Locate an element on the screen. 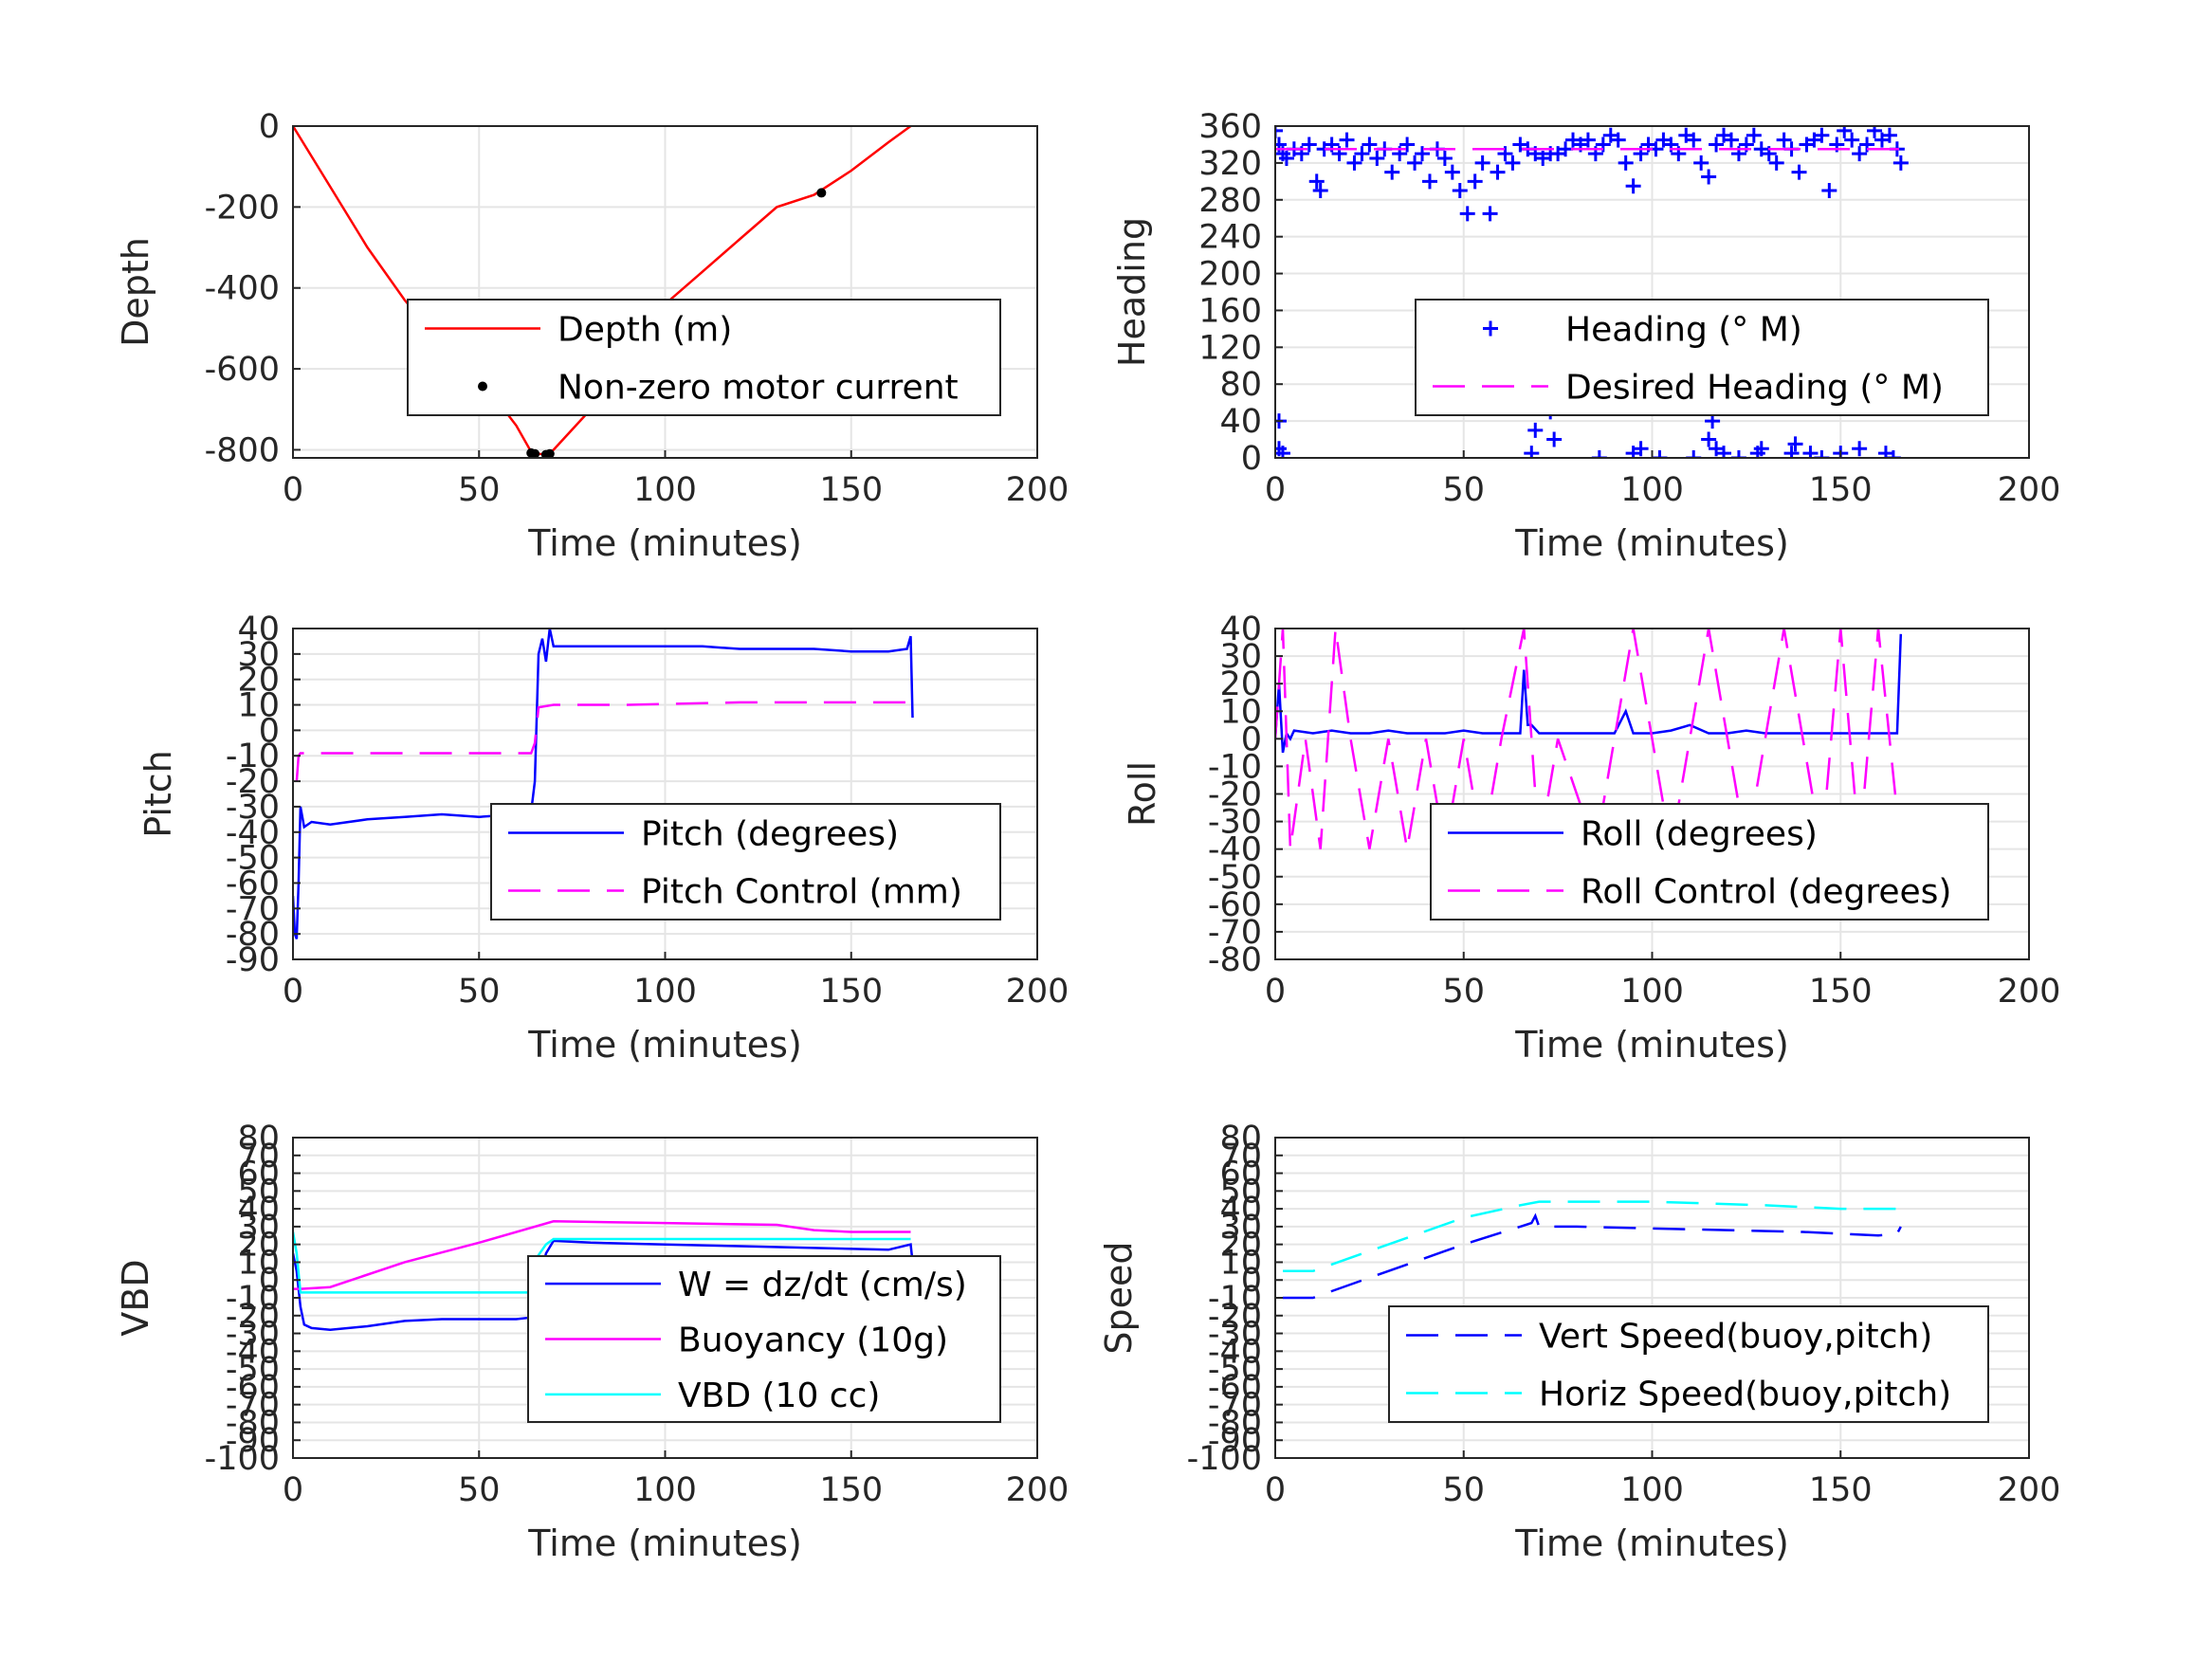 This screenshot has width=2212, height=1659. y-axis-label: Heading is located at coordinates (1132, 292).